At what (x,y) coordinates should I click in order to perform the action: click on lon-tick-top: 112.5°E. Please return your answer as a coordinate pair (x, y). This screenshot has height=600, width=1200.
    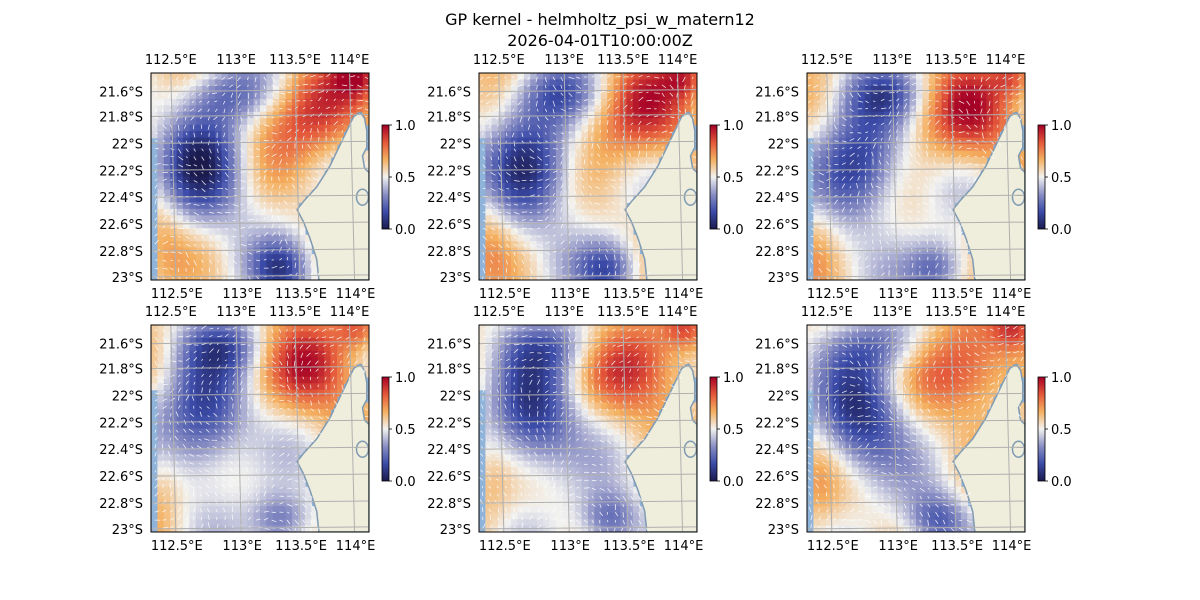
    Looking at the image, I should click on (499, 60).